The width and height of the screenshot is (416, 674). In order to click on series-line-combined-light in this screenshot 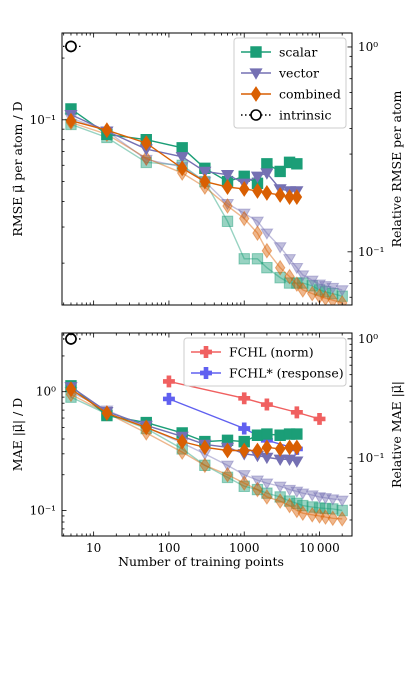, I will do `click(206, 456)`.